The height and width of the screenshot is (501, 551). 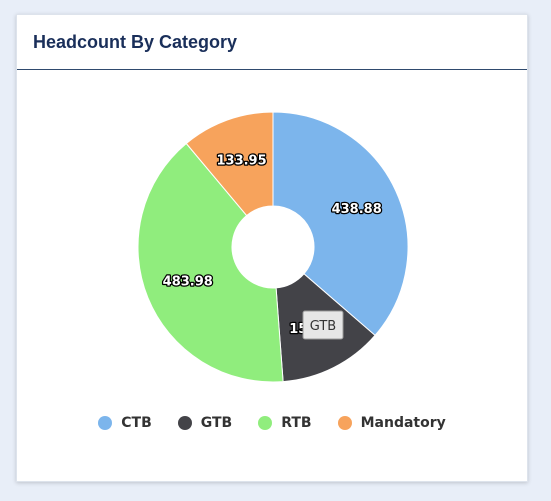 I want to click on legend-item-gtb: GTB, so click(x=205, y=423).